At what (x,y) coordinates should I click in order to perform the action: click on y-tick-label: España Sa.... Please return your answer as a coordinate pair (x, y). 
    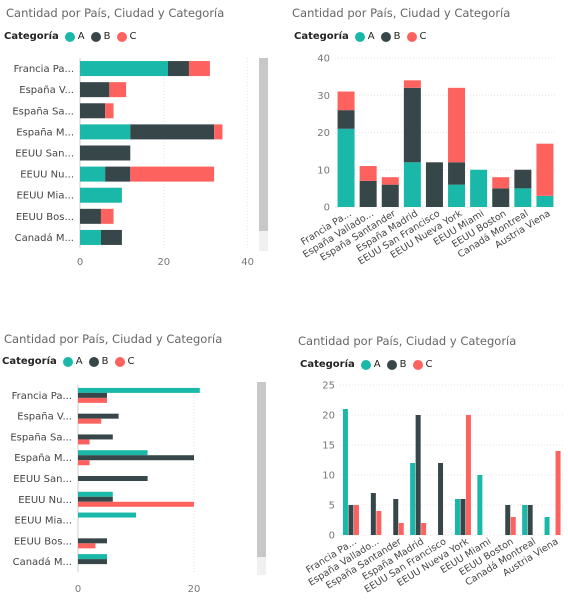
    Looking at the image, I should click on (43, 111).